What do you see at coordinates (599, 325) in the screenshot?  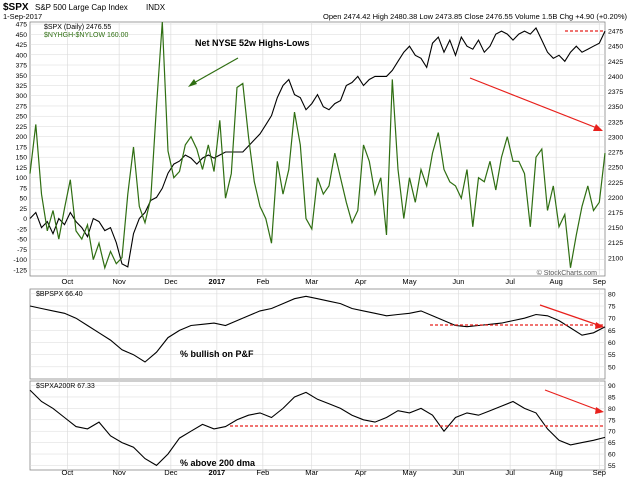 I see `bpspx-divergence-arrowhead` at bounding box center [599, 325].